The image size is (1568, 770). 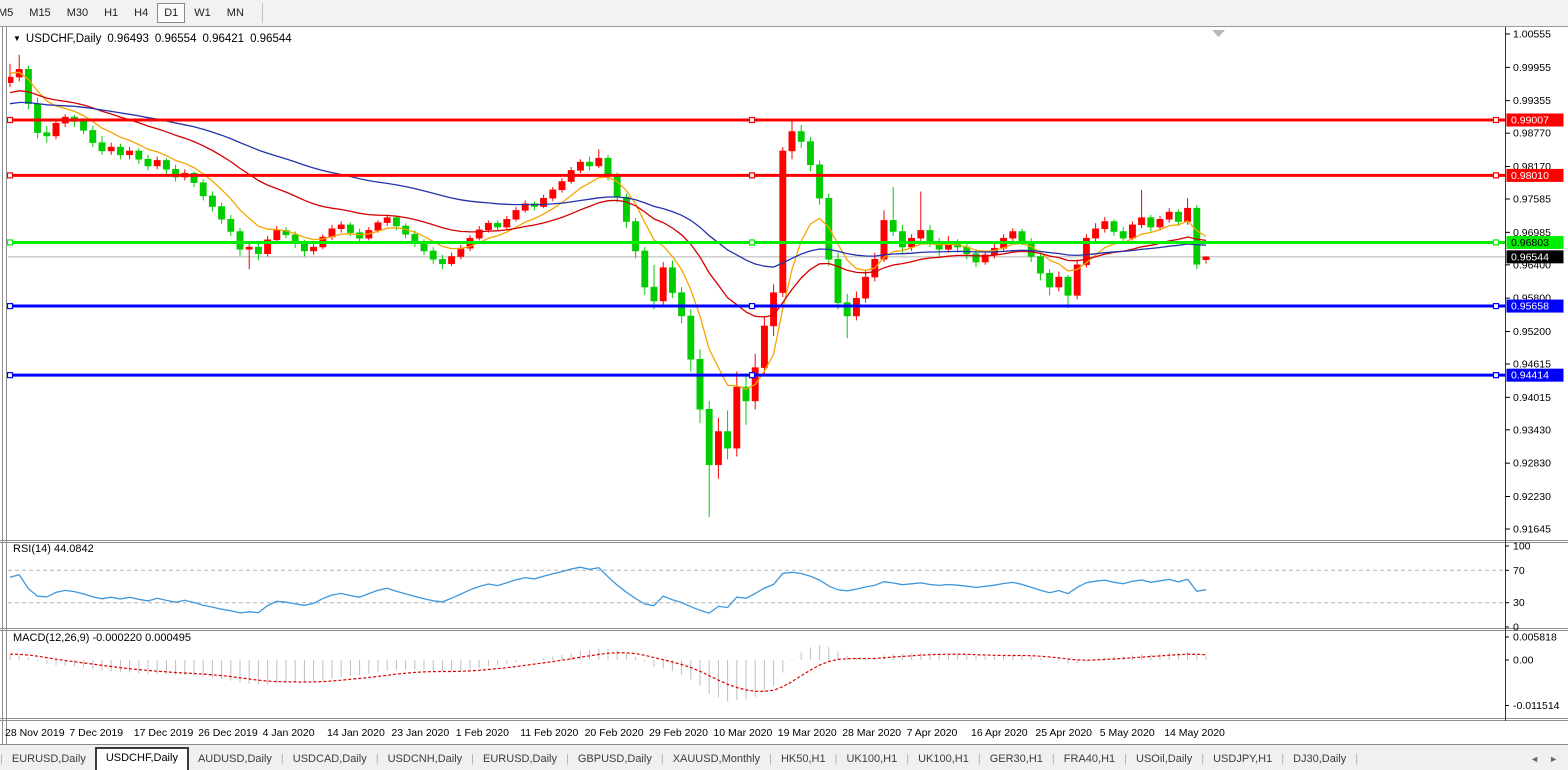 What do you see at coordinates (96, 733) in the screenshot?
I see `date-axis-label: 7 Dec 2019` at bounding box center [96, 733].